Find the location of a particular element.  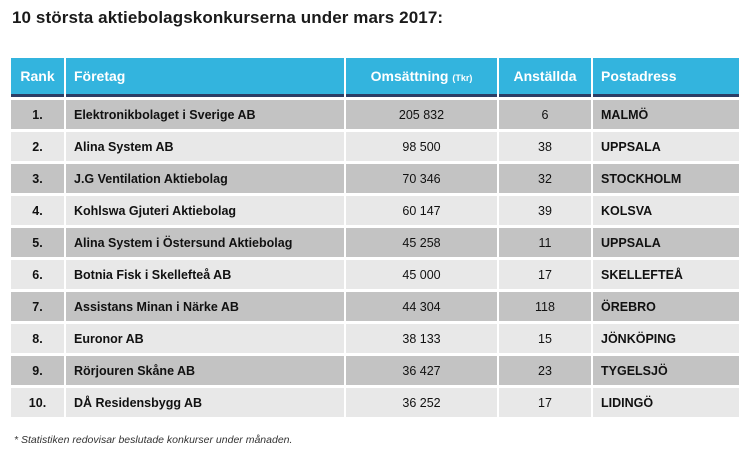

cell-company: Alina System i Östersund Aktiebolag is located at coordinates (205, 242).